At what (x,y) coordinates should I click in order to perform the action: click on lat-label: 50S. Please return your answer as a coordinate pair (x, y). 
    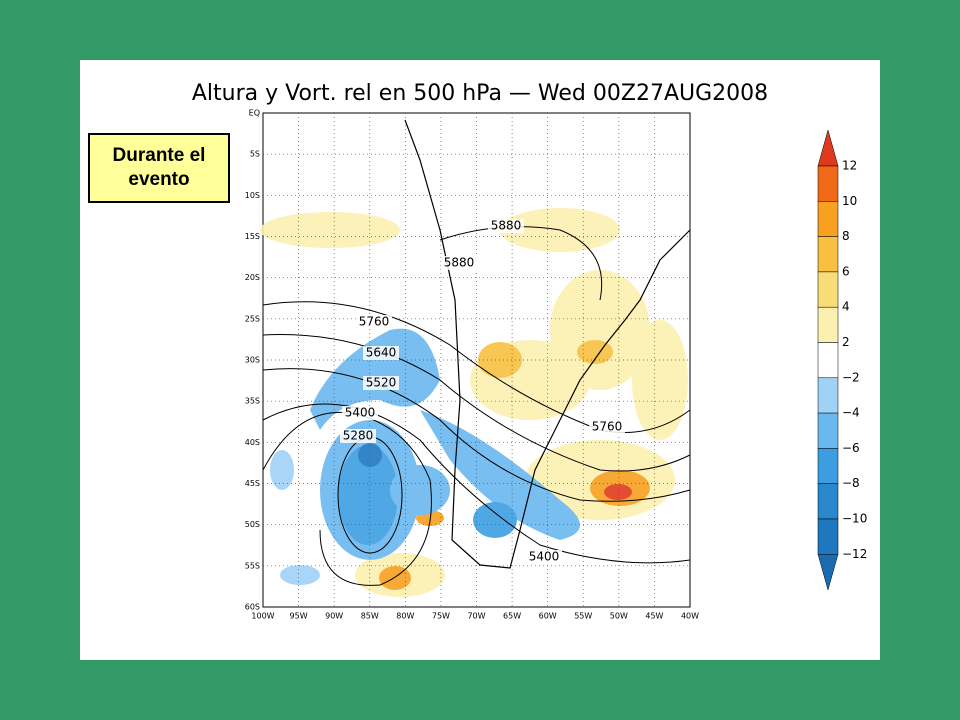
    Looking at the image, I should click on (252, 524).